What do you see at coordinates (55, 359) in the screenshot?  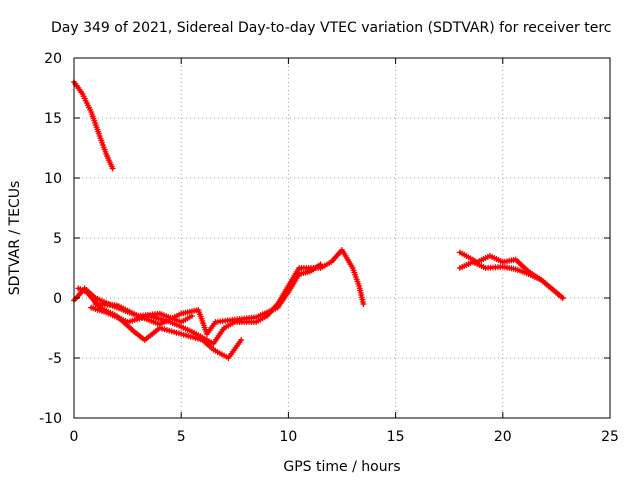 I see `y-tick-label: -5` at bounding box center [55, 359].